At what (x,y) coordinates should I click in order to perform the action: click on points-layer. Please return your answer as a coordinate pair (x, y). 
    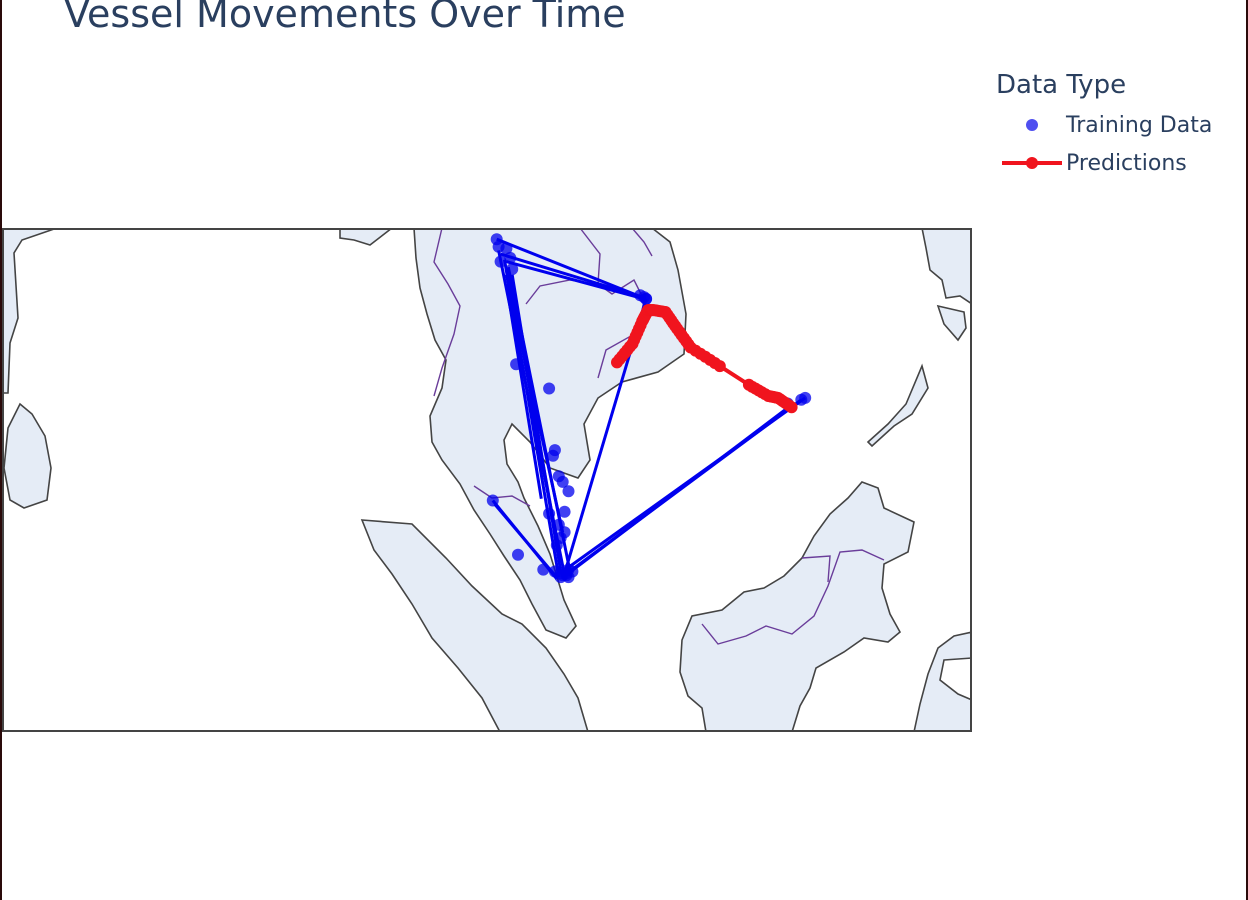
    Looking at the image, I should click on (649, 408).